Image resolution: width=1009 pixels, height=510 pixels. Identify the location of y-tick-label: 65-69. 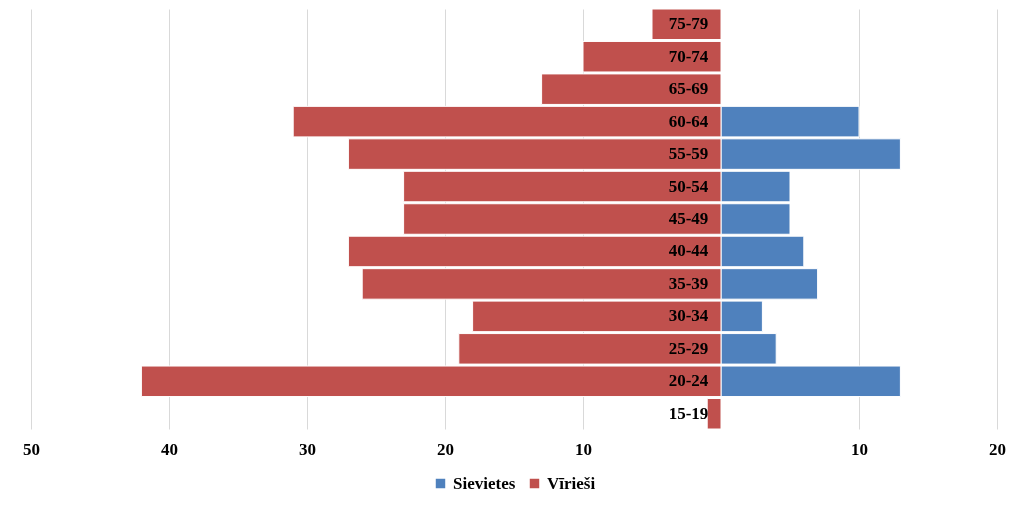
(688, 89).